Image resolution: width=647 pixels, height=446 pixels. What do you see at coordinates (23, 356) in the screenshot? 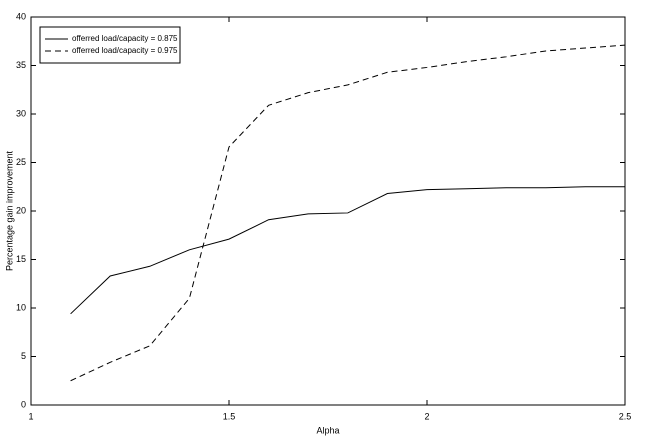
I see `y-tick-label: 5` at bounding box center [23, 356].